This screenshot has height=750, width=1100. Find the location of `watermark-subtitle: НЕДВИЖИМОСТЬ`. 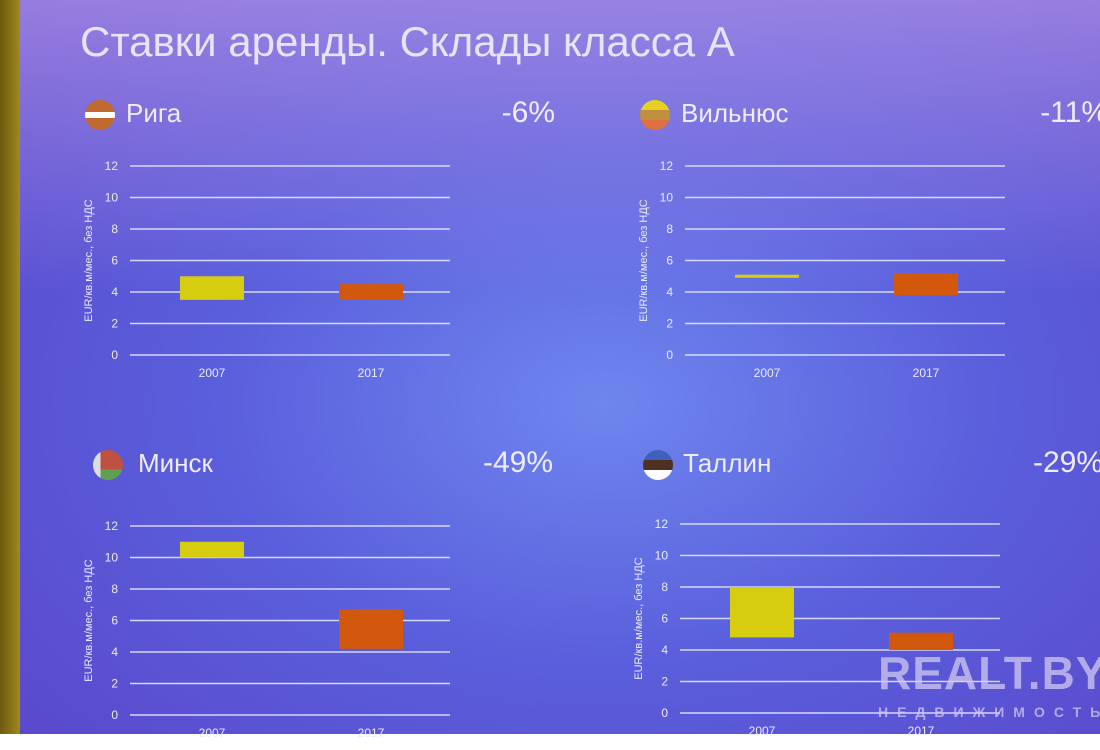

watermark-subtitle: НЕДВИЖИМОСТЬ is located at coordinates (989, 712).